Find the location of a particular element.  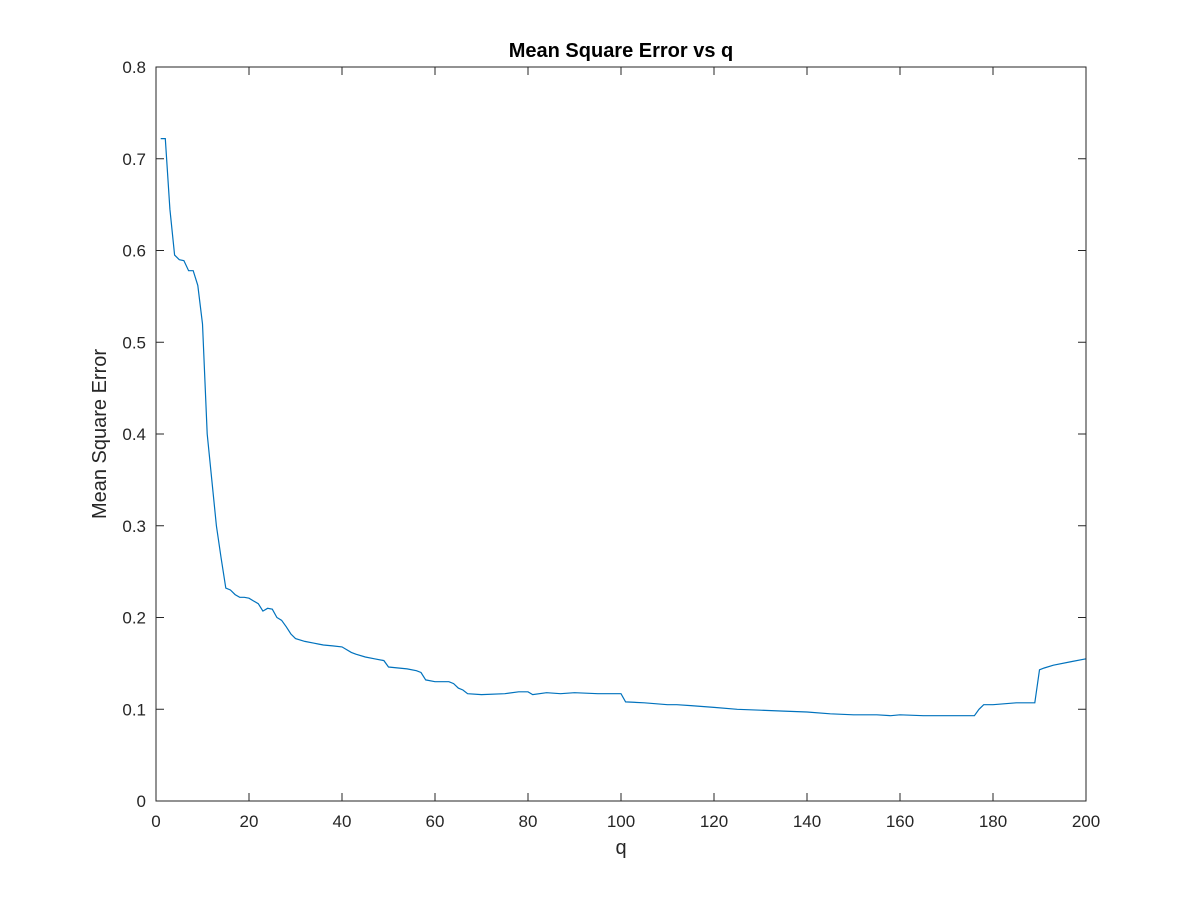

x-tick-label: 80 is located at coordinates (528, 821).